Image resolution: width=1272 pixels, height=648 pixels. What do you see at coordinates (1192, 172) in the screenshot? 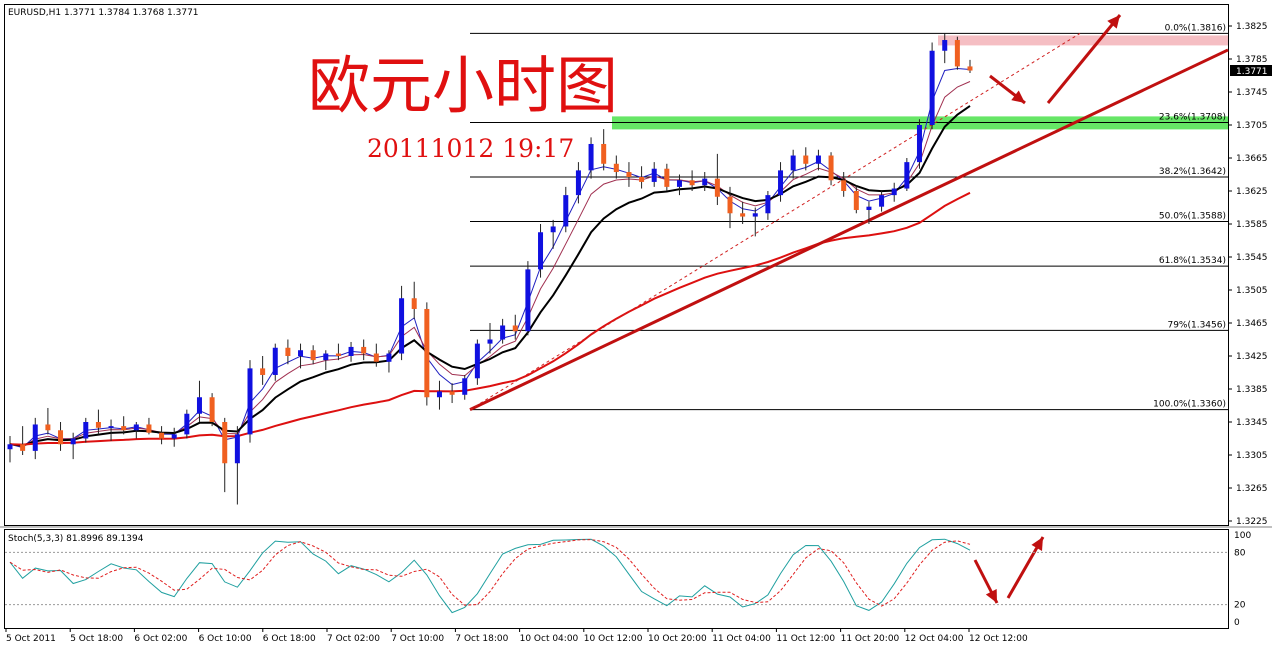
I see `fib-label: 38.2%(1.3642)` at bounding box center [1192, 172].